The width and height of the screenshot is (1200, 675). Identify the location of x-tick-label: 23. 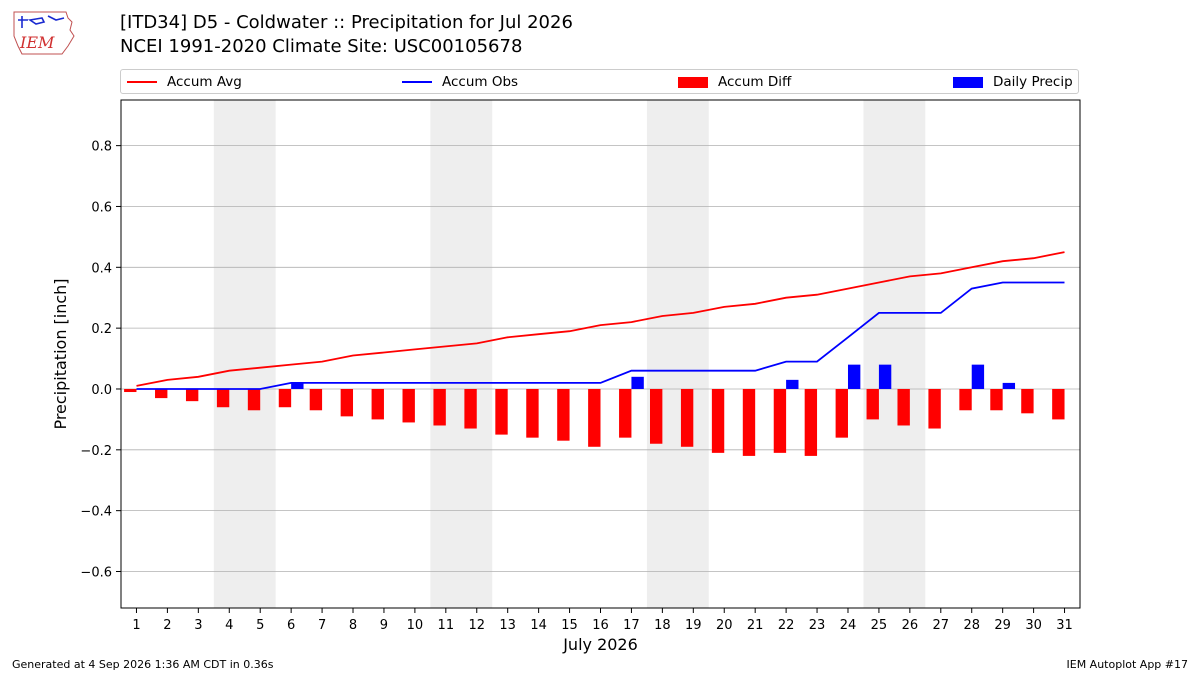
(817, 625).